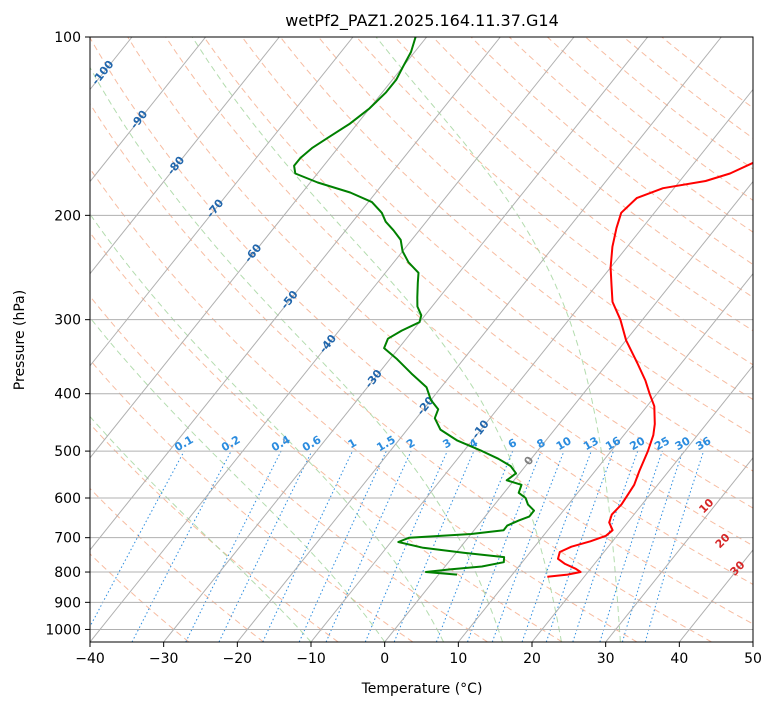 This screenshot has width=775, height=708. I want to click on chart-title: wetPf2_PAZ1.2025.164.11.37.G14, so click(422, 21).